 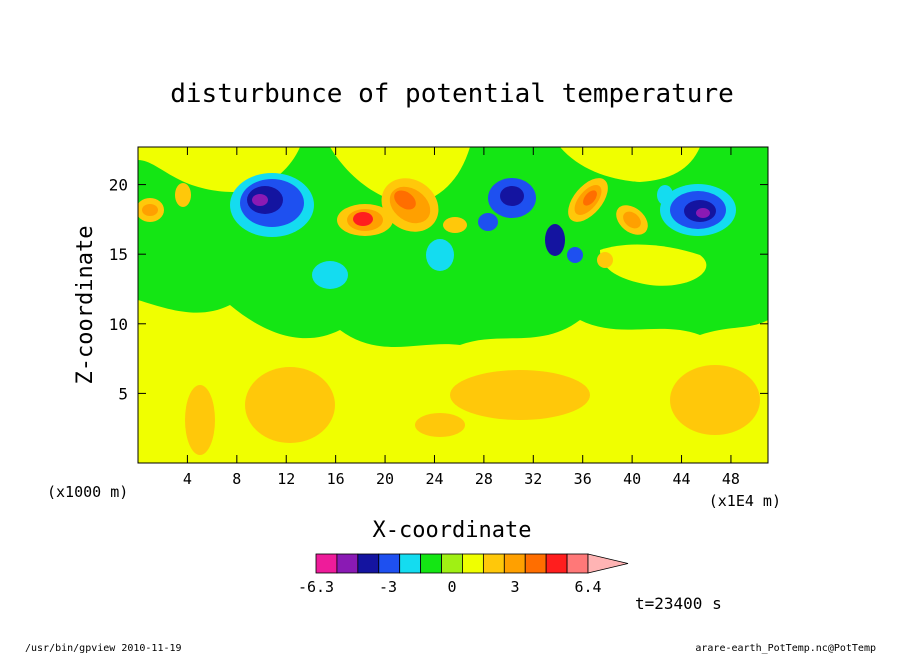 I want to click on region-upper-mid, so click(x=400, y=176).